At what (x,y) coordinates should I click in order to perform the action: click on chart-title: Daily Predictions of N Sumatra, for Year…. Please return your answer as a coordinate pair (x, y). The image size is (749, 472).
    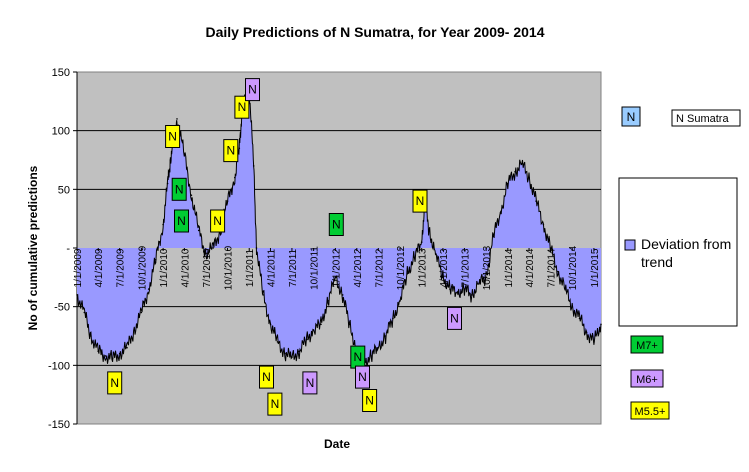
    Looking at the image, I should click on (374, 32).